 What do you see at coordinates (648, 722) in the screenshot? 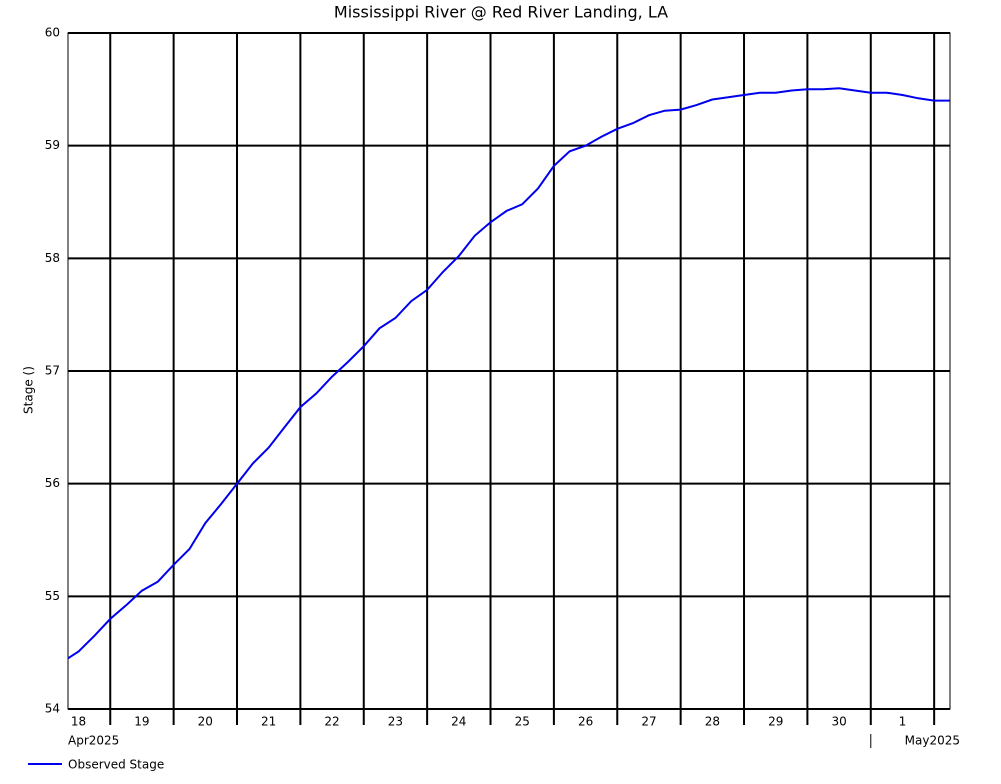
I see `x-tick-label: 27` at bounding box center [648, 722].